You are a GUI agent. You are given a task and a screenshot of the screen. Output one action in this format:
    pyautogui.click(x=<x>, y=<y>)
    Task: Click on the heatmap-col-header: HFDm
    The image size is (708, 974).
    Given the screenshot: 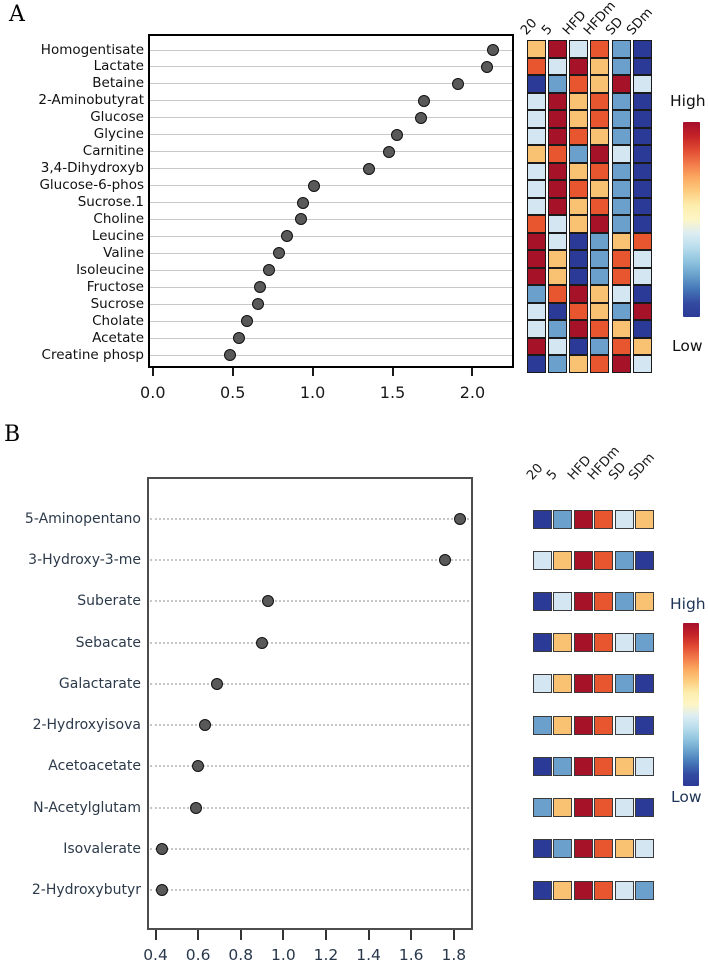 What is the action you would take?
    pyautogui.click(x=600, y=19)
    